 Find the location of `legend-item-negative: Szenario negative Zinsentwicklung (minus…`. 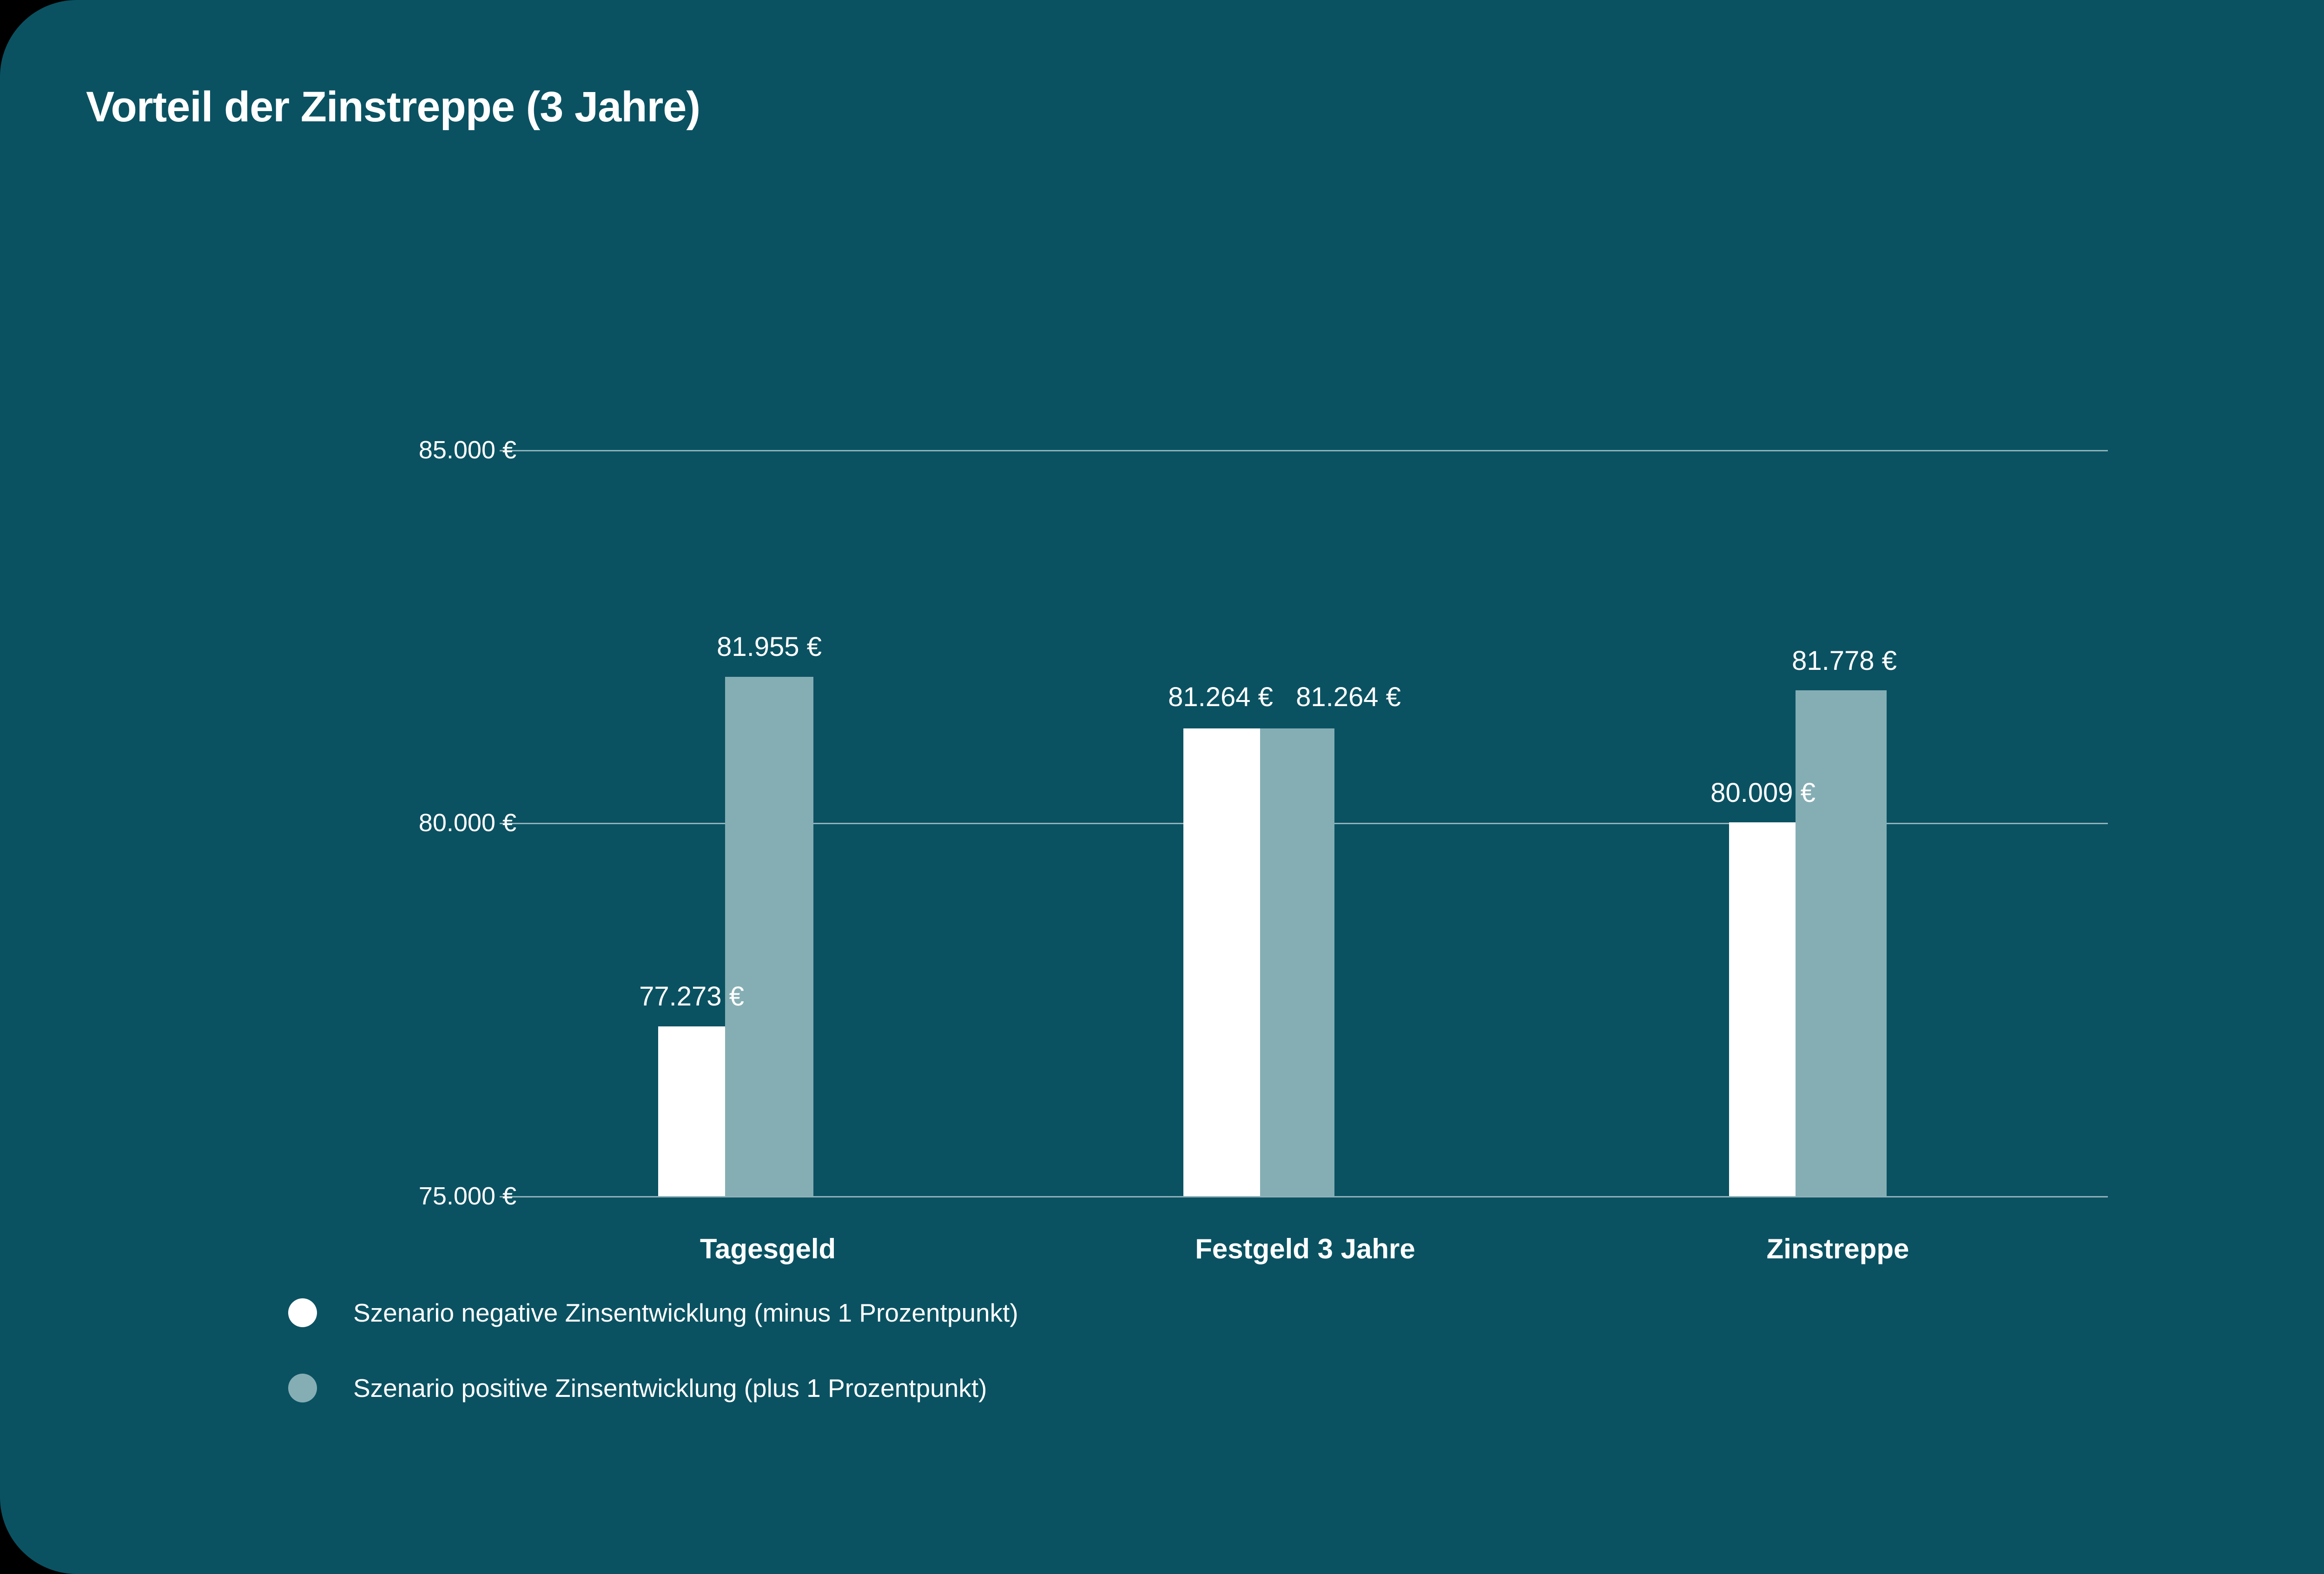

legend-item-negative: Szenario negative Zinsentwicklung (minus… is located at coordinates (653, 1312).